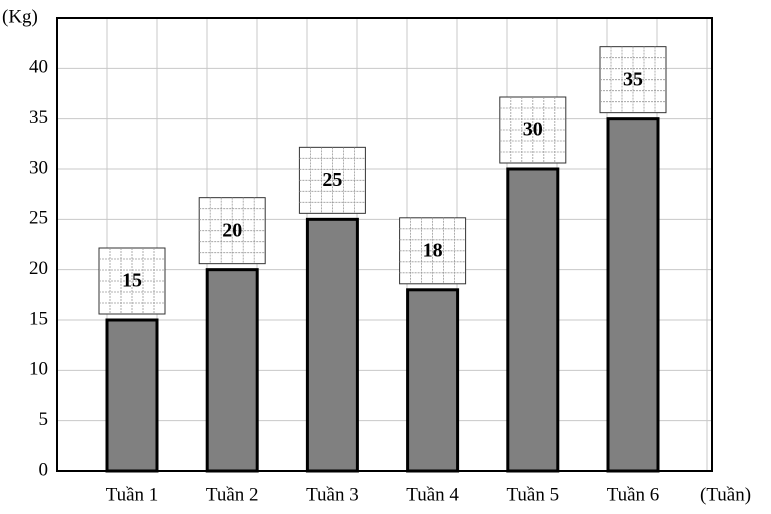  Describe the element at coordinates (533, 130) in the screenshot. I see `value-label: 30` at that location.